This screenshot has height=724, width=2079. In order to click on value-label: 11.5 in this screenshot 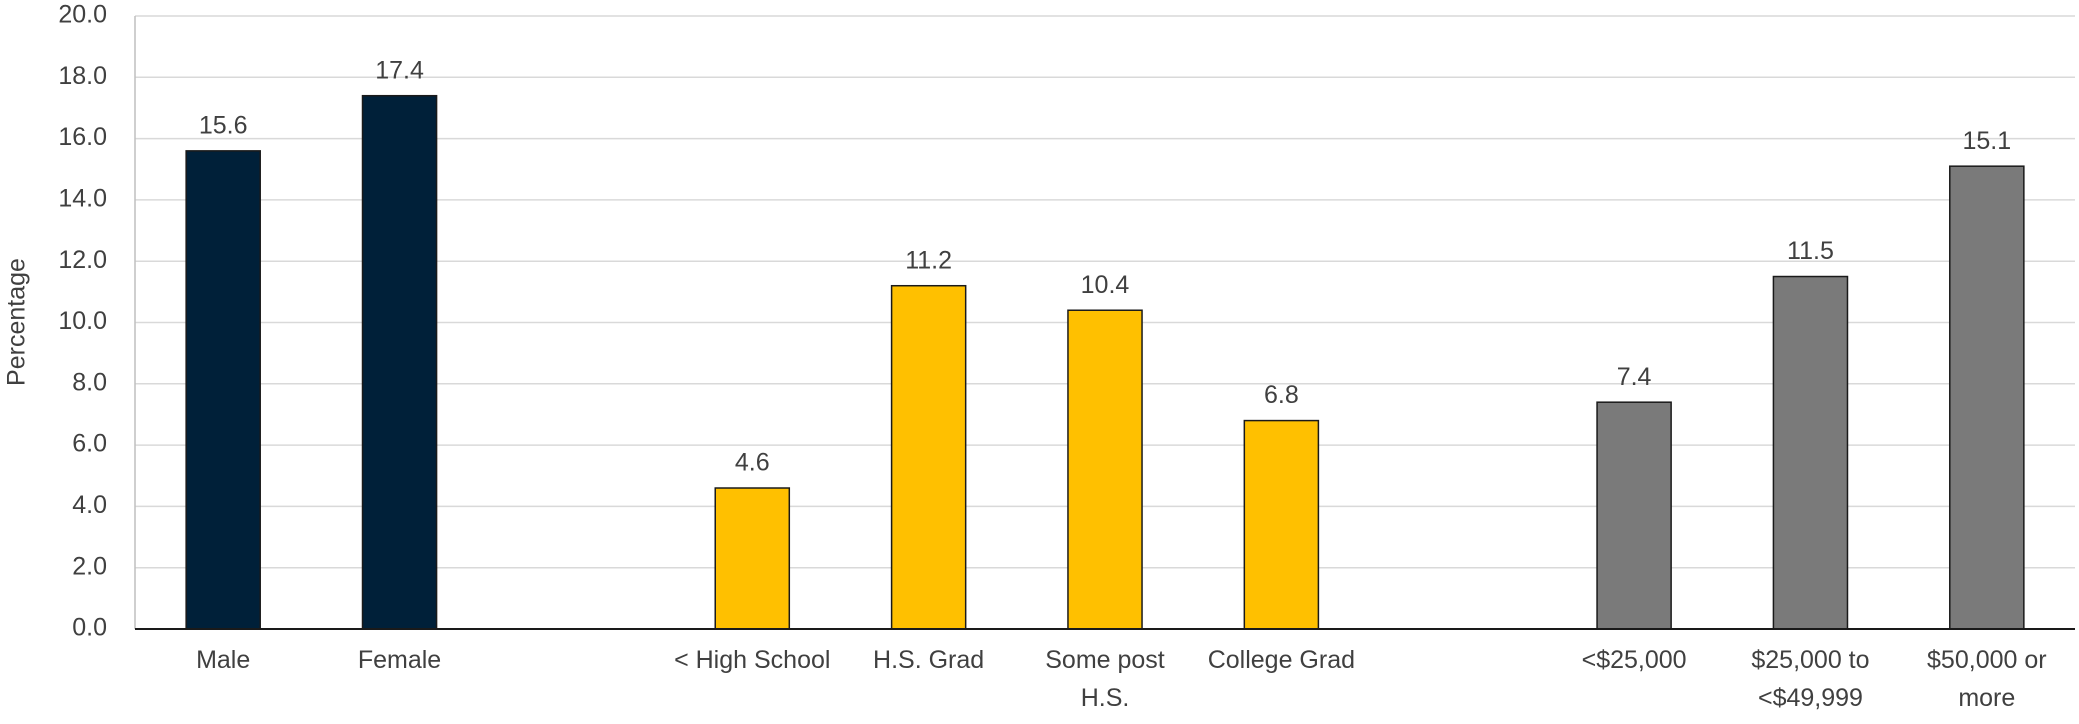, I will do `click(1810, 251)`.